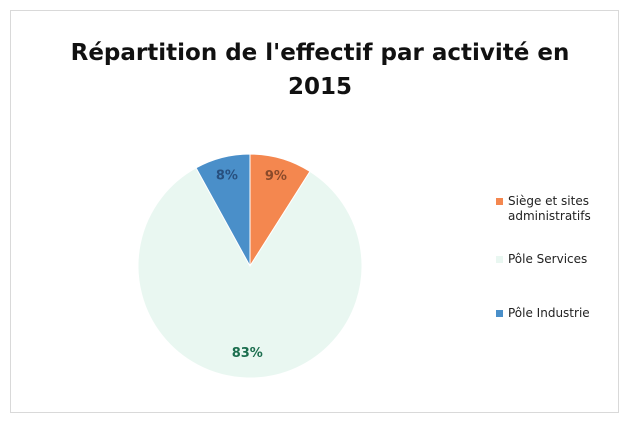 The image size is (631, 425). I want to click on legend-item: Pôle Services, so click(556, 259).